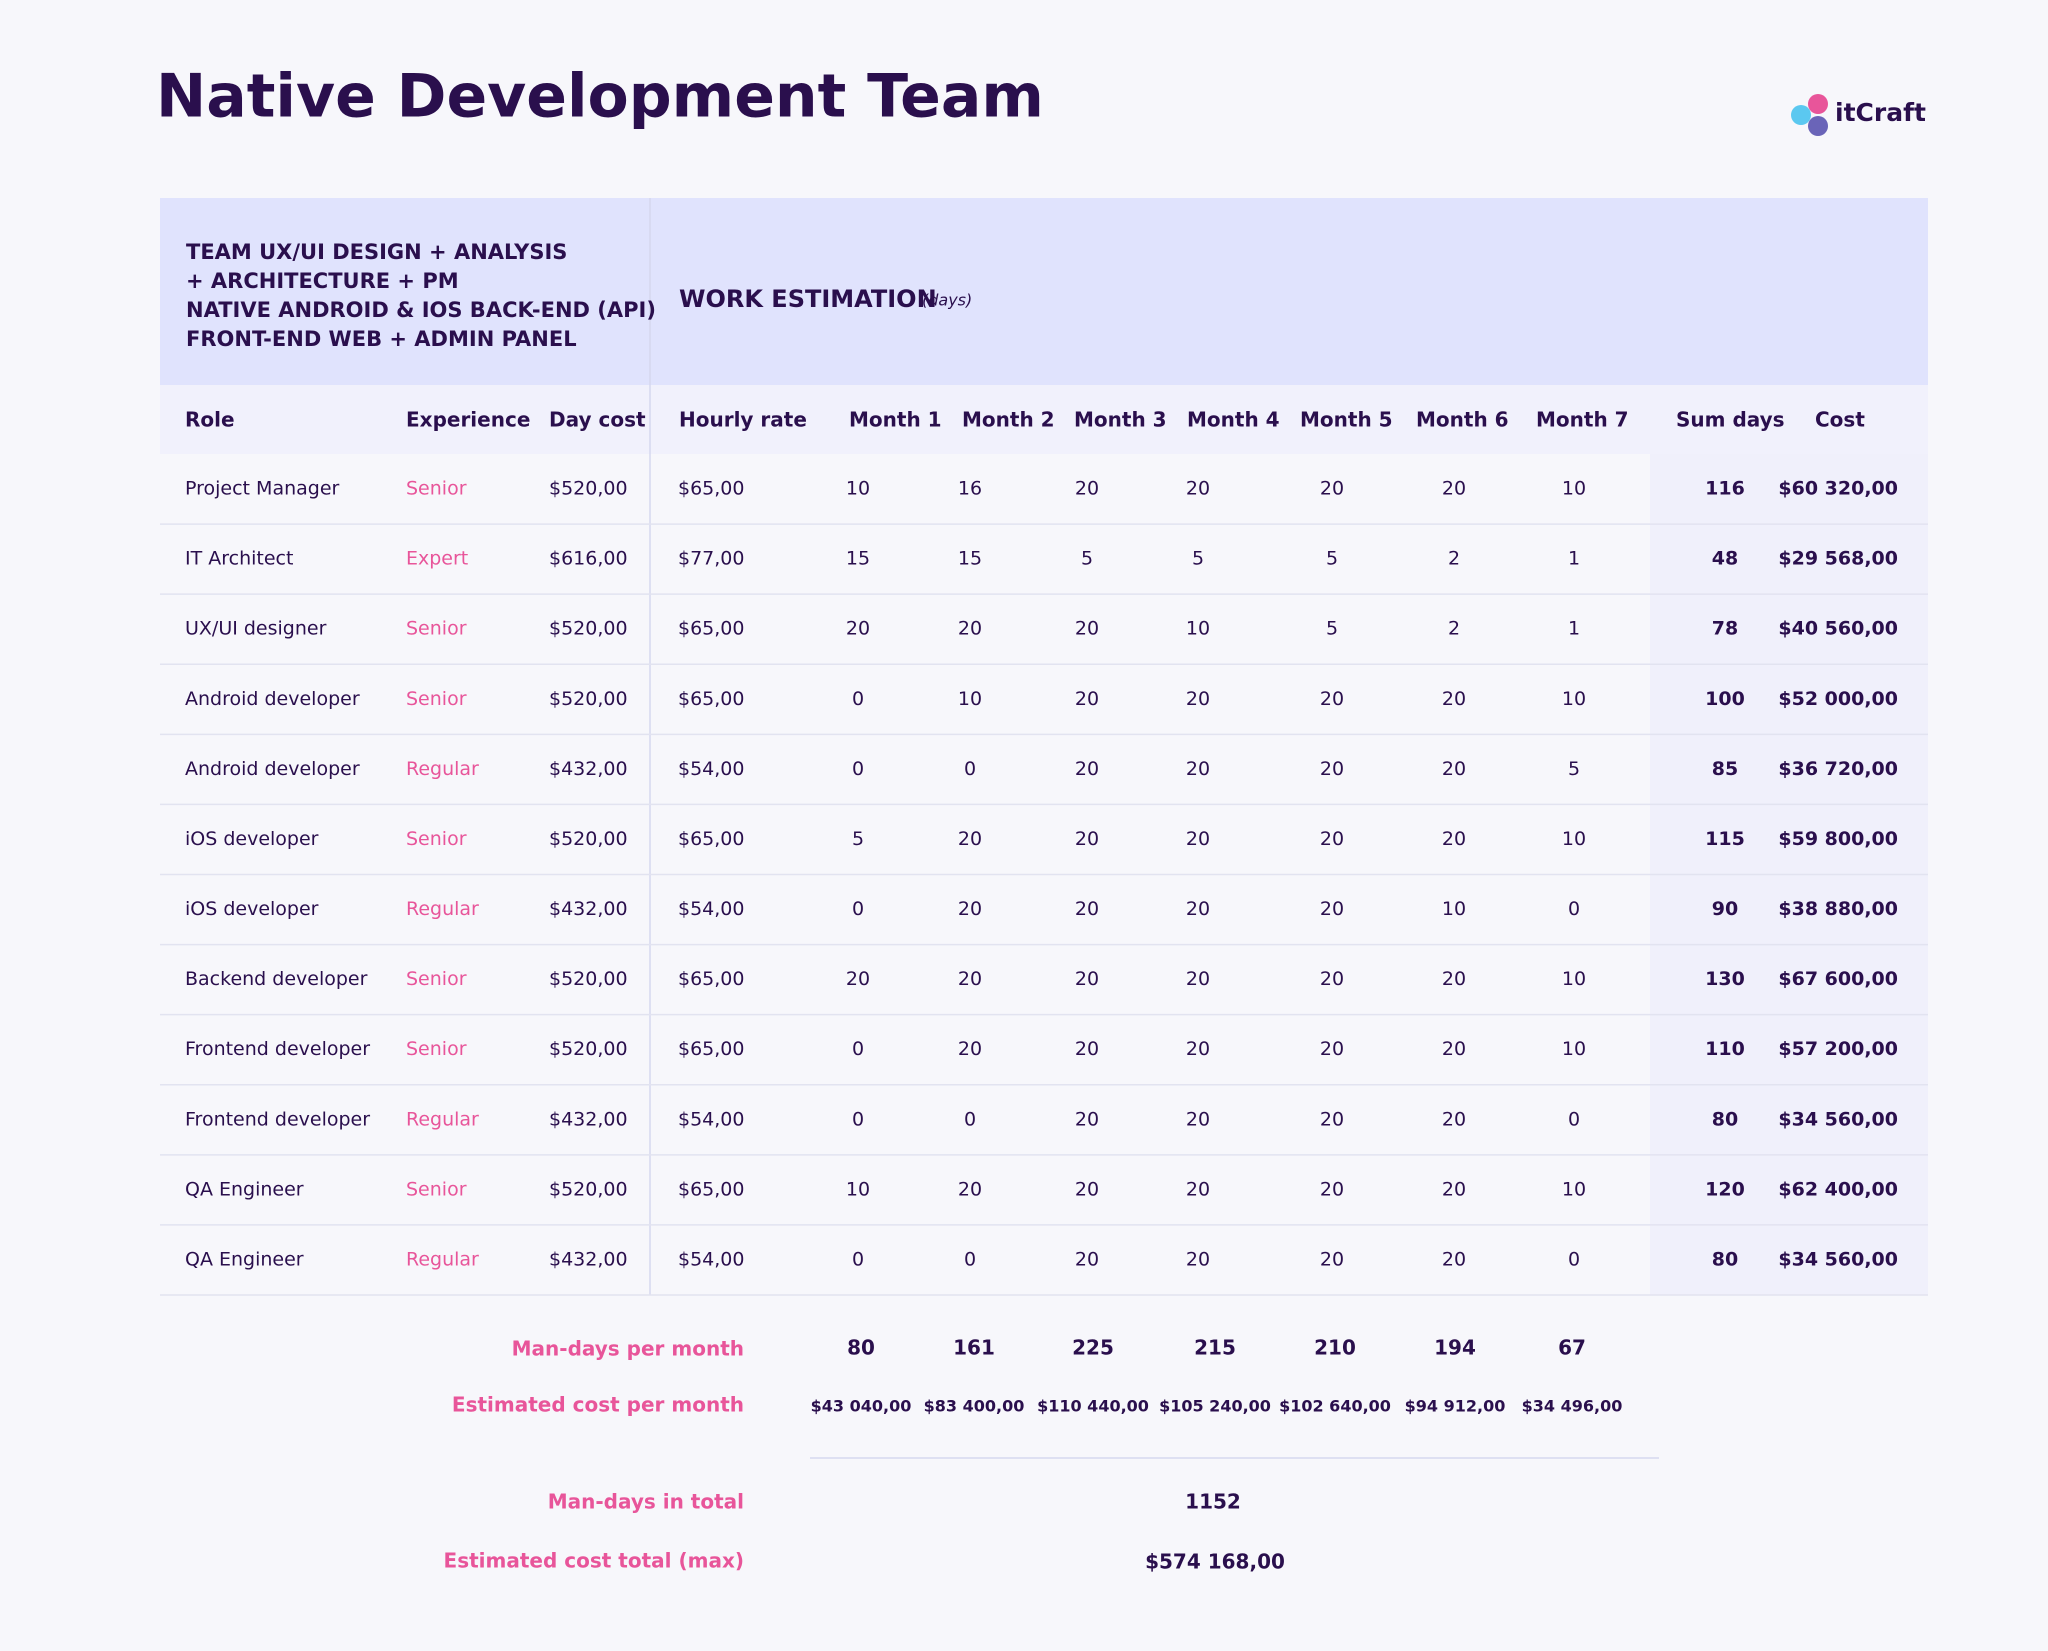 Image resolution: width=2048 pixels, height=1651 pixels. I want to click on table-cell: 15, so click(858, 559).